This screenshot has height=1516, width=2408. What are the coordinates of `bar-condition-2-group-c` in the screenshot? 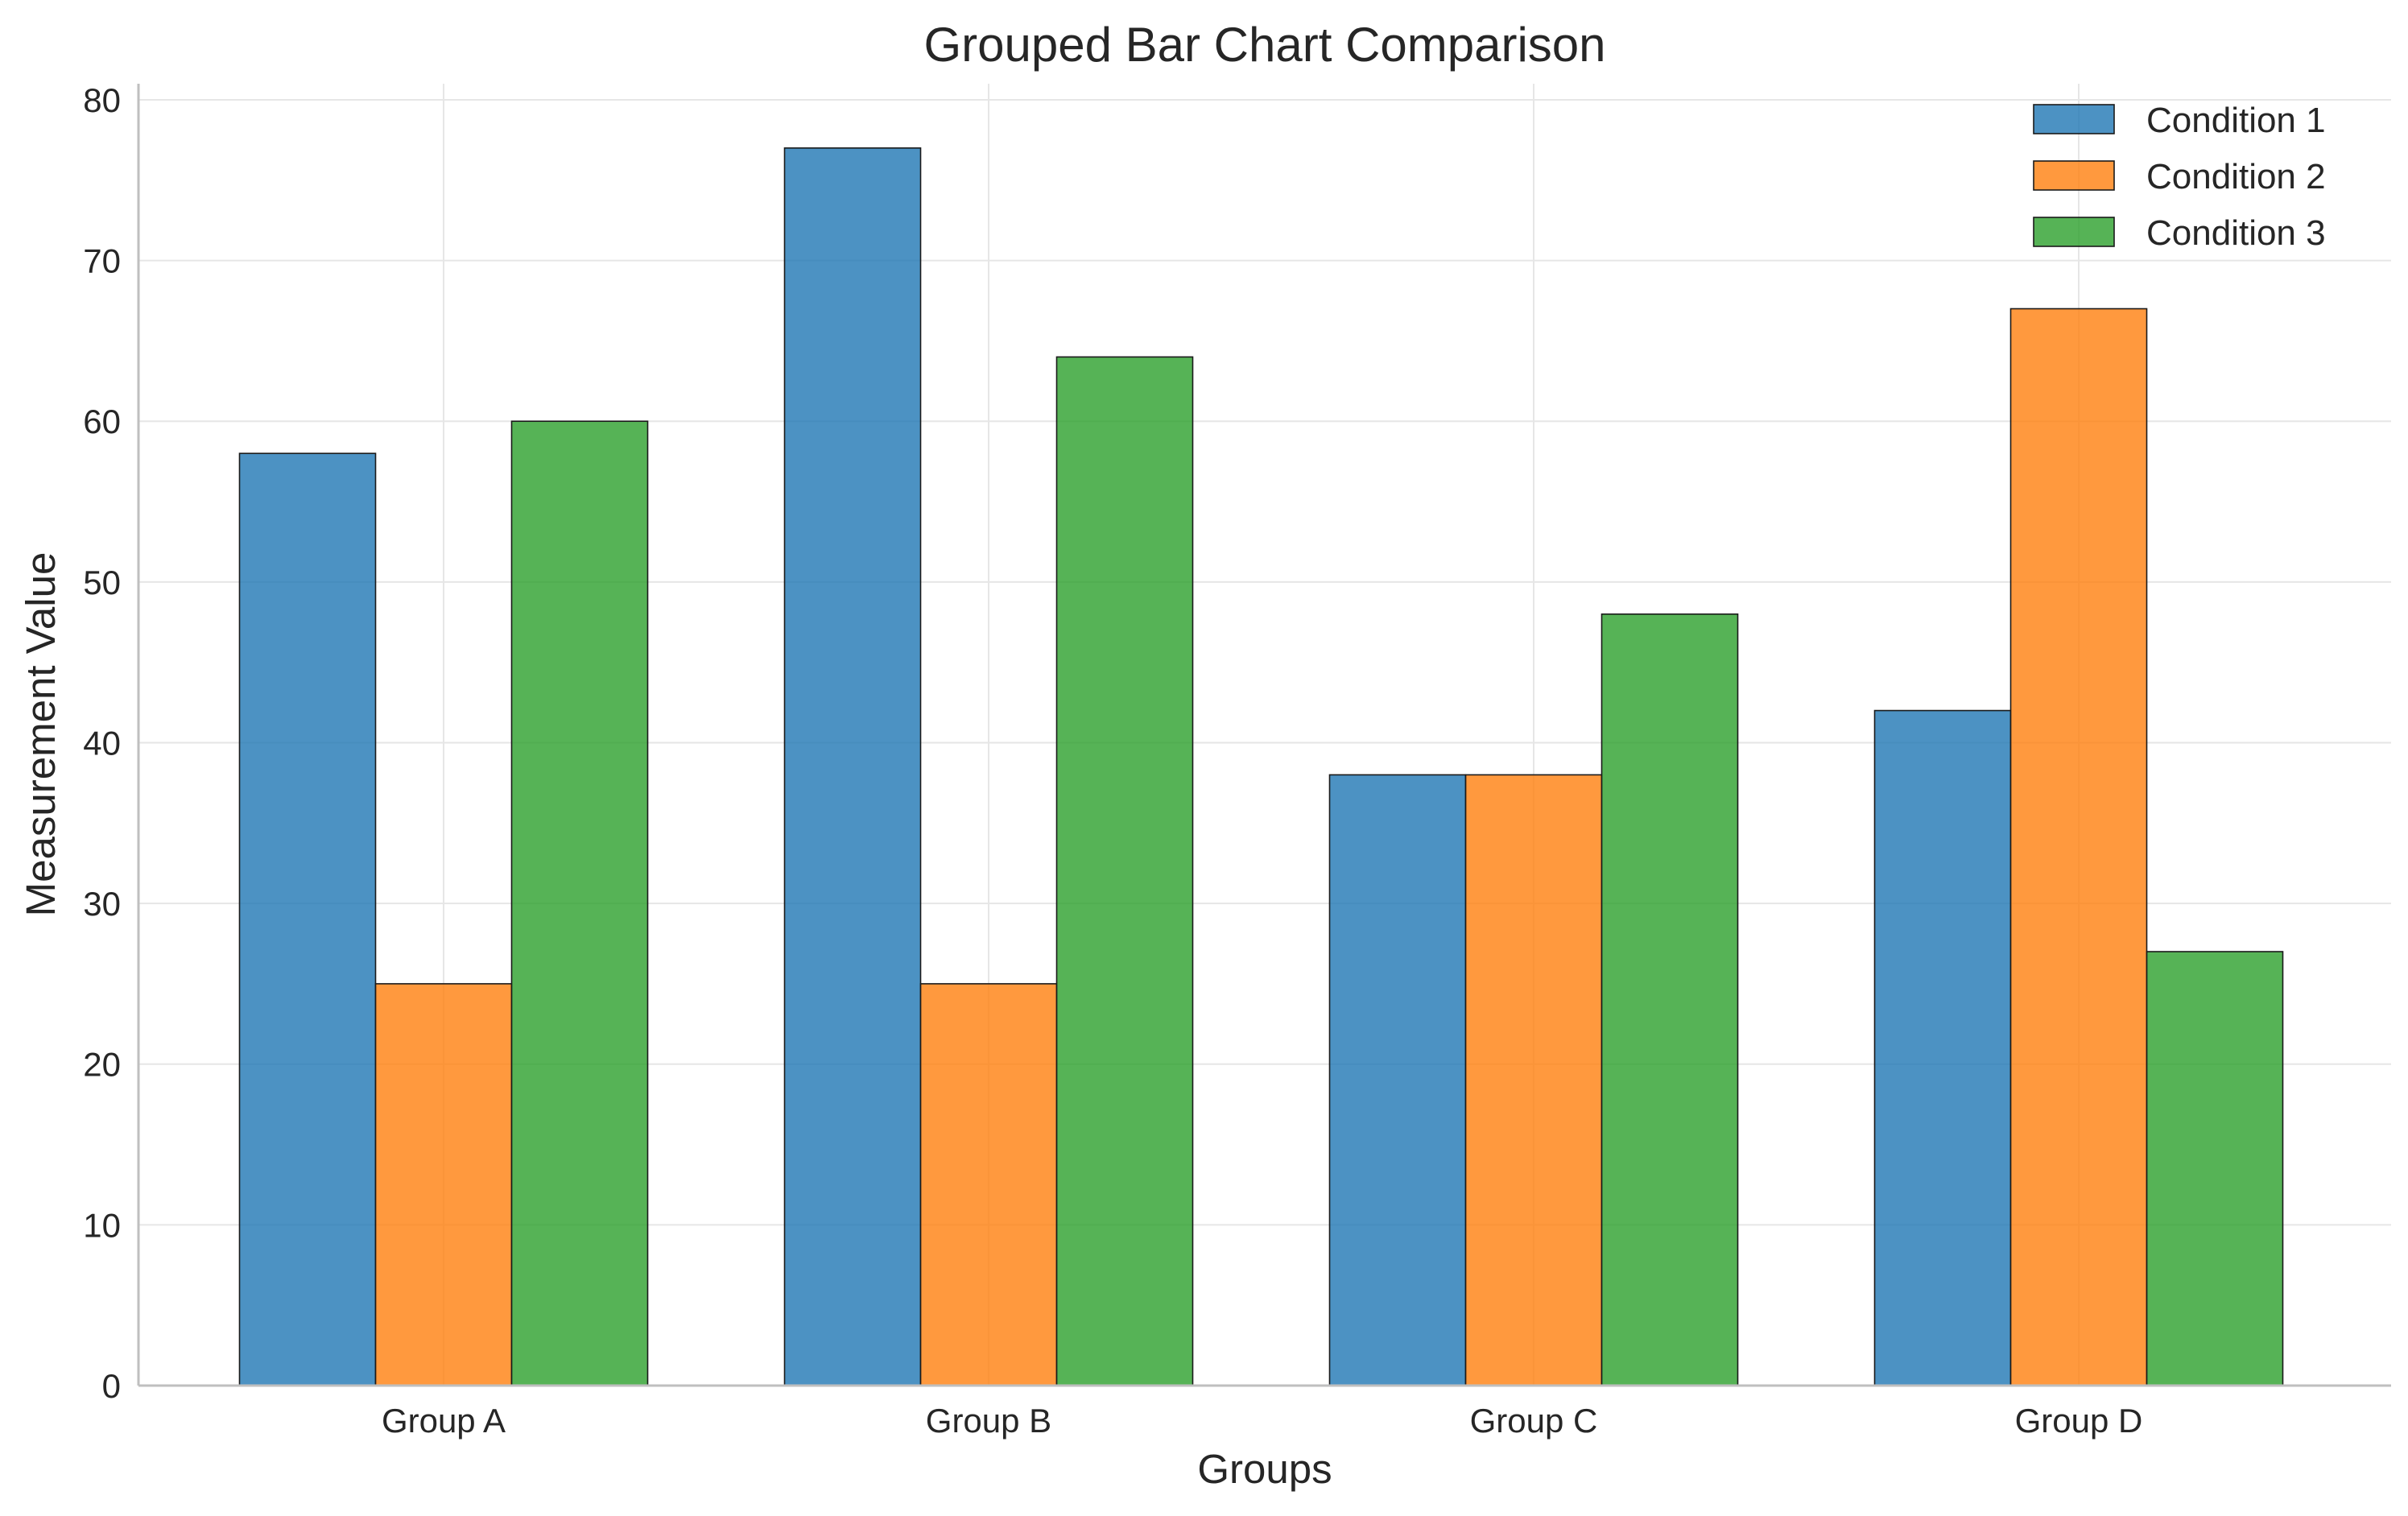 It's located at (1533, 1080).